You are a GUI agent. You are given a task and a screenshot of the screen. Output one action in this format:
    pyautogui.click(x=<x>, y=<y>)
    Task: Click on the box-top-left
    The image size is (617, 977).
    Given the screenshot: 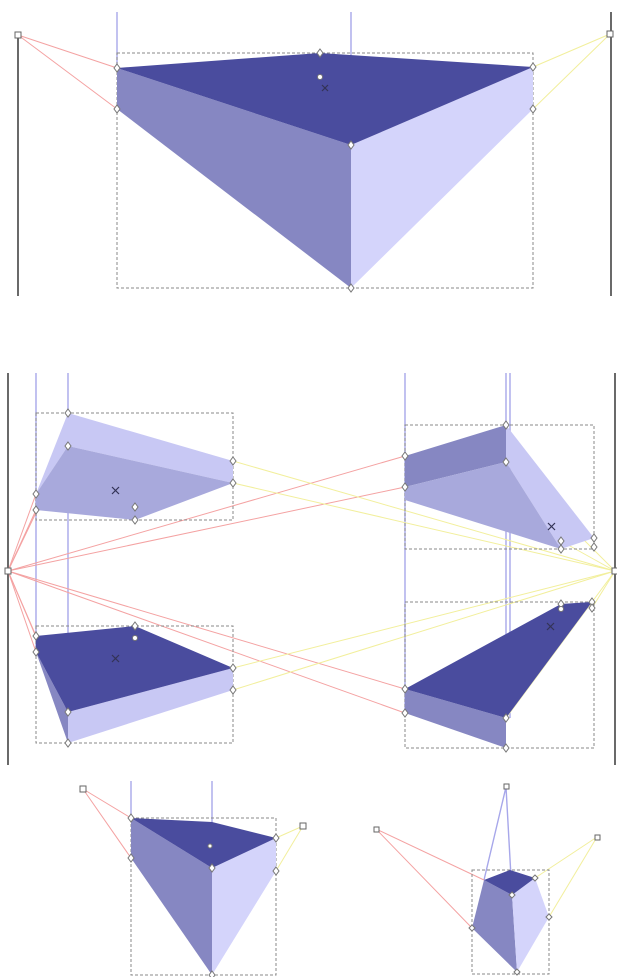 What is the action you would take?
    pyautogui.click(x=134, y=466)
    